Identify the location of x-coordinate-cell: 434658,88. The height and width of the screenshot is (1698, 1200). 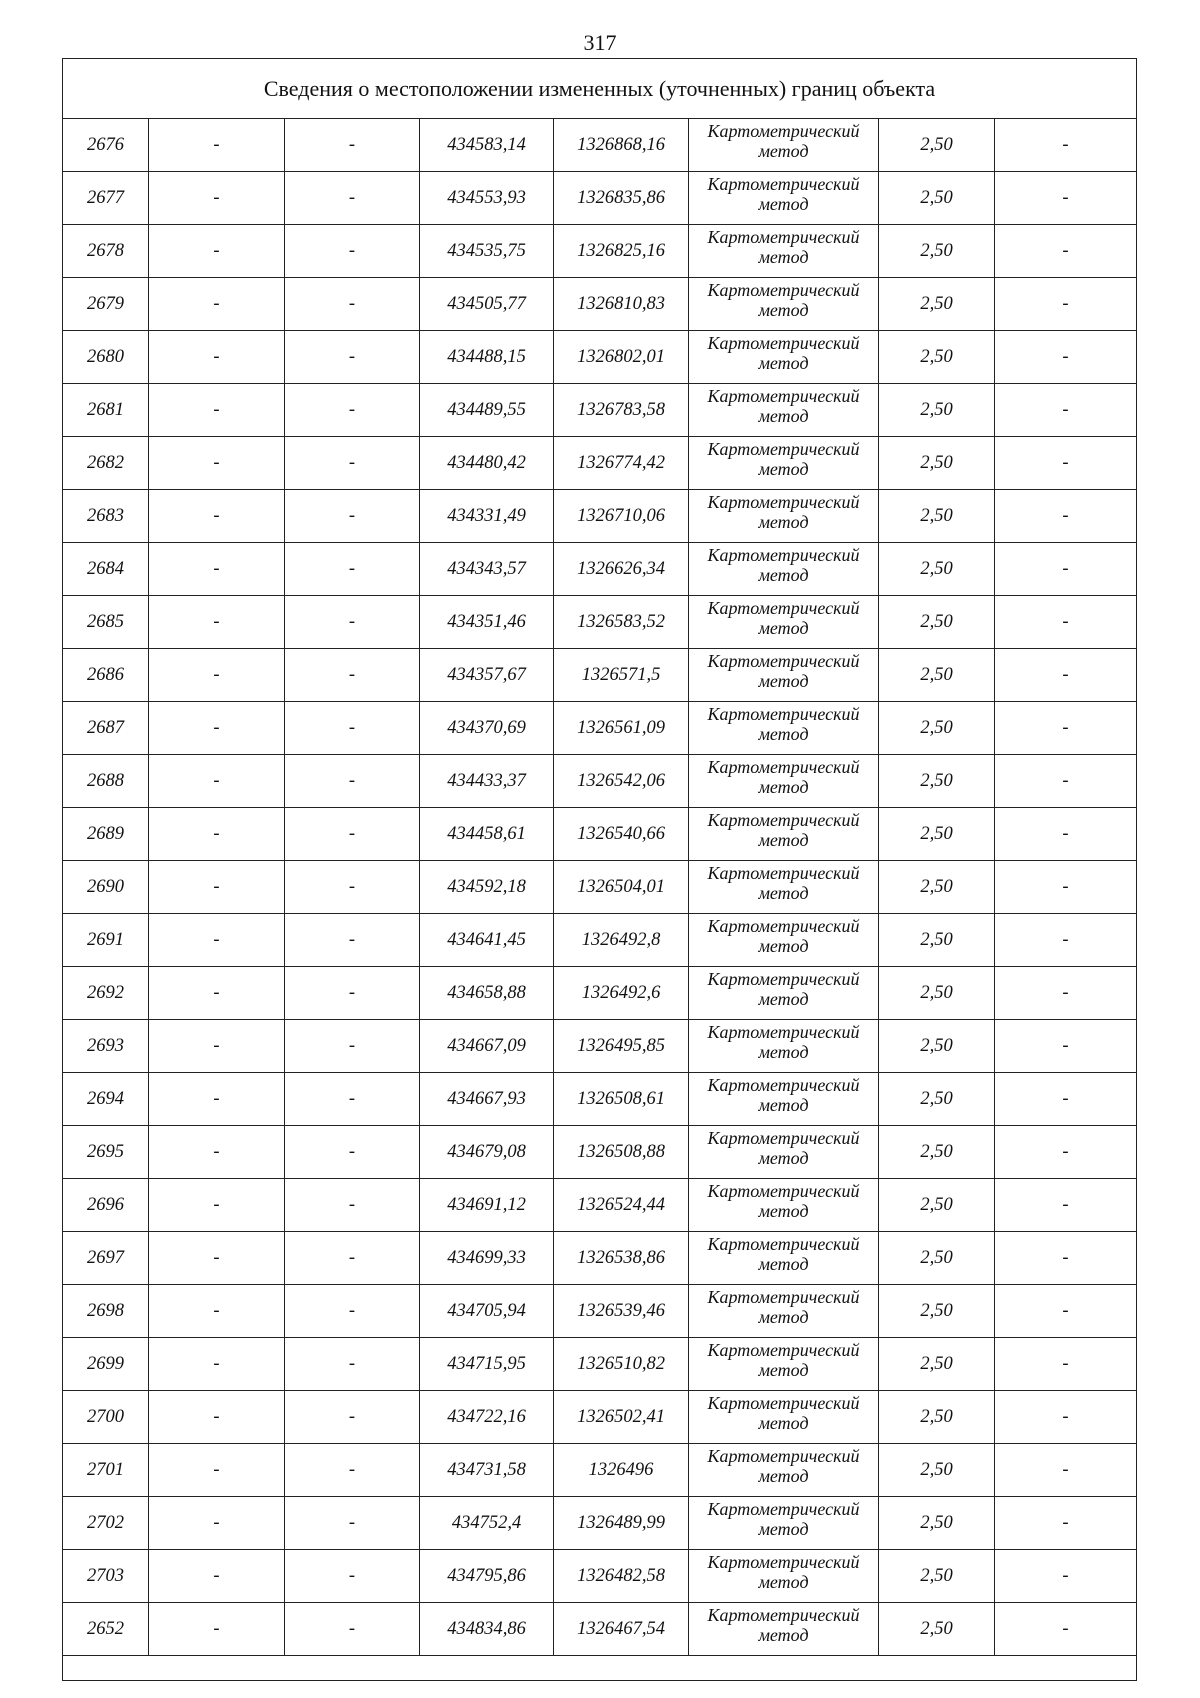
(486, 993).